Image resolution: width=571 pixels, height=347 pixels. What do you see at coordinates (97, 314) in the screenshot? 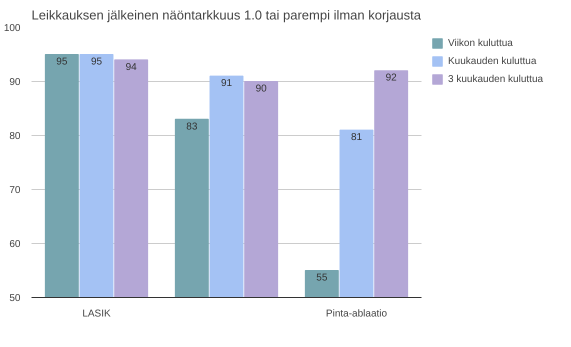
I see `x-tick-label: LASIK` at bounding box center [97, 314].